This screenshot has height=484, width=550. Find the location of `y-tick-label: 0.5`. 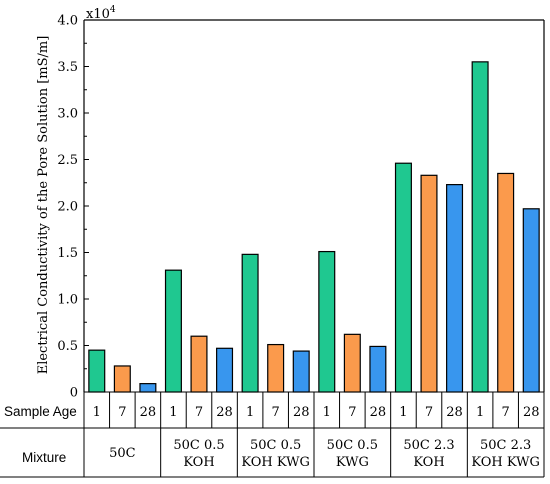

y-tick-label: 0.5 is located at coordinates (67, 346).